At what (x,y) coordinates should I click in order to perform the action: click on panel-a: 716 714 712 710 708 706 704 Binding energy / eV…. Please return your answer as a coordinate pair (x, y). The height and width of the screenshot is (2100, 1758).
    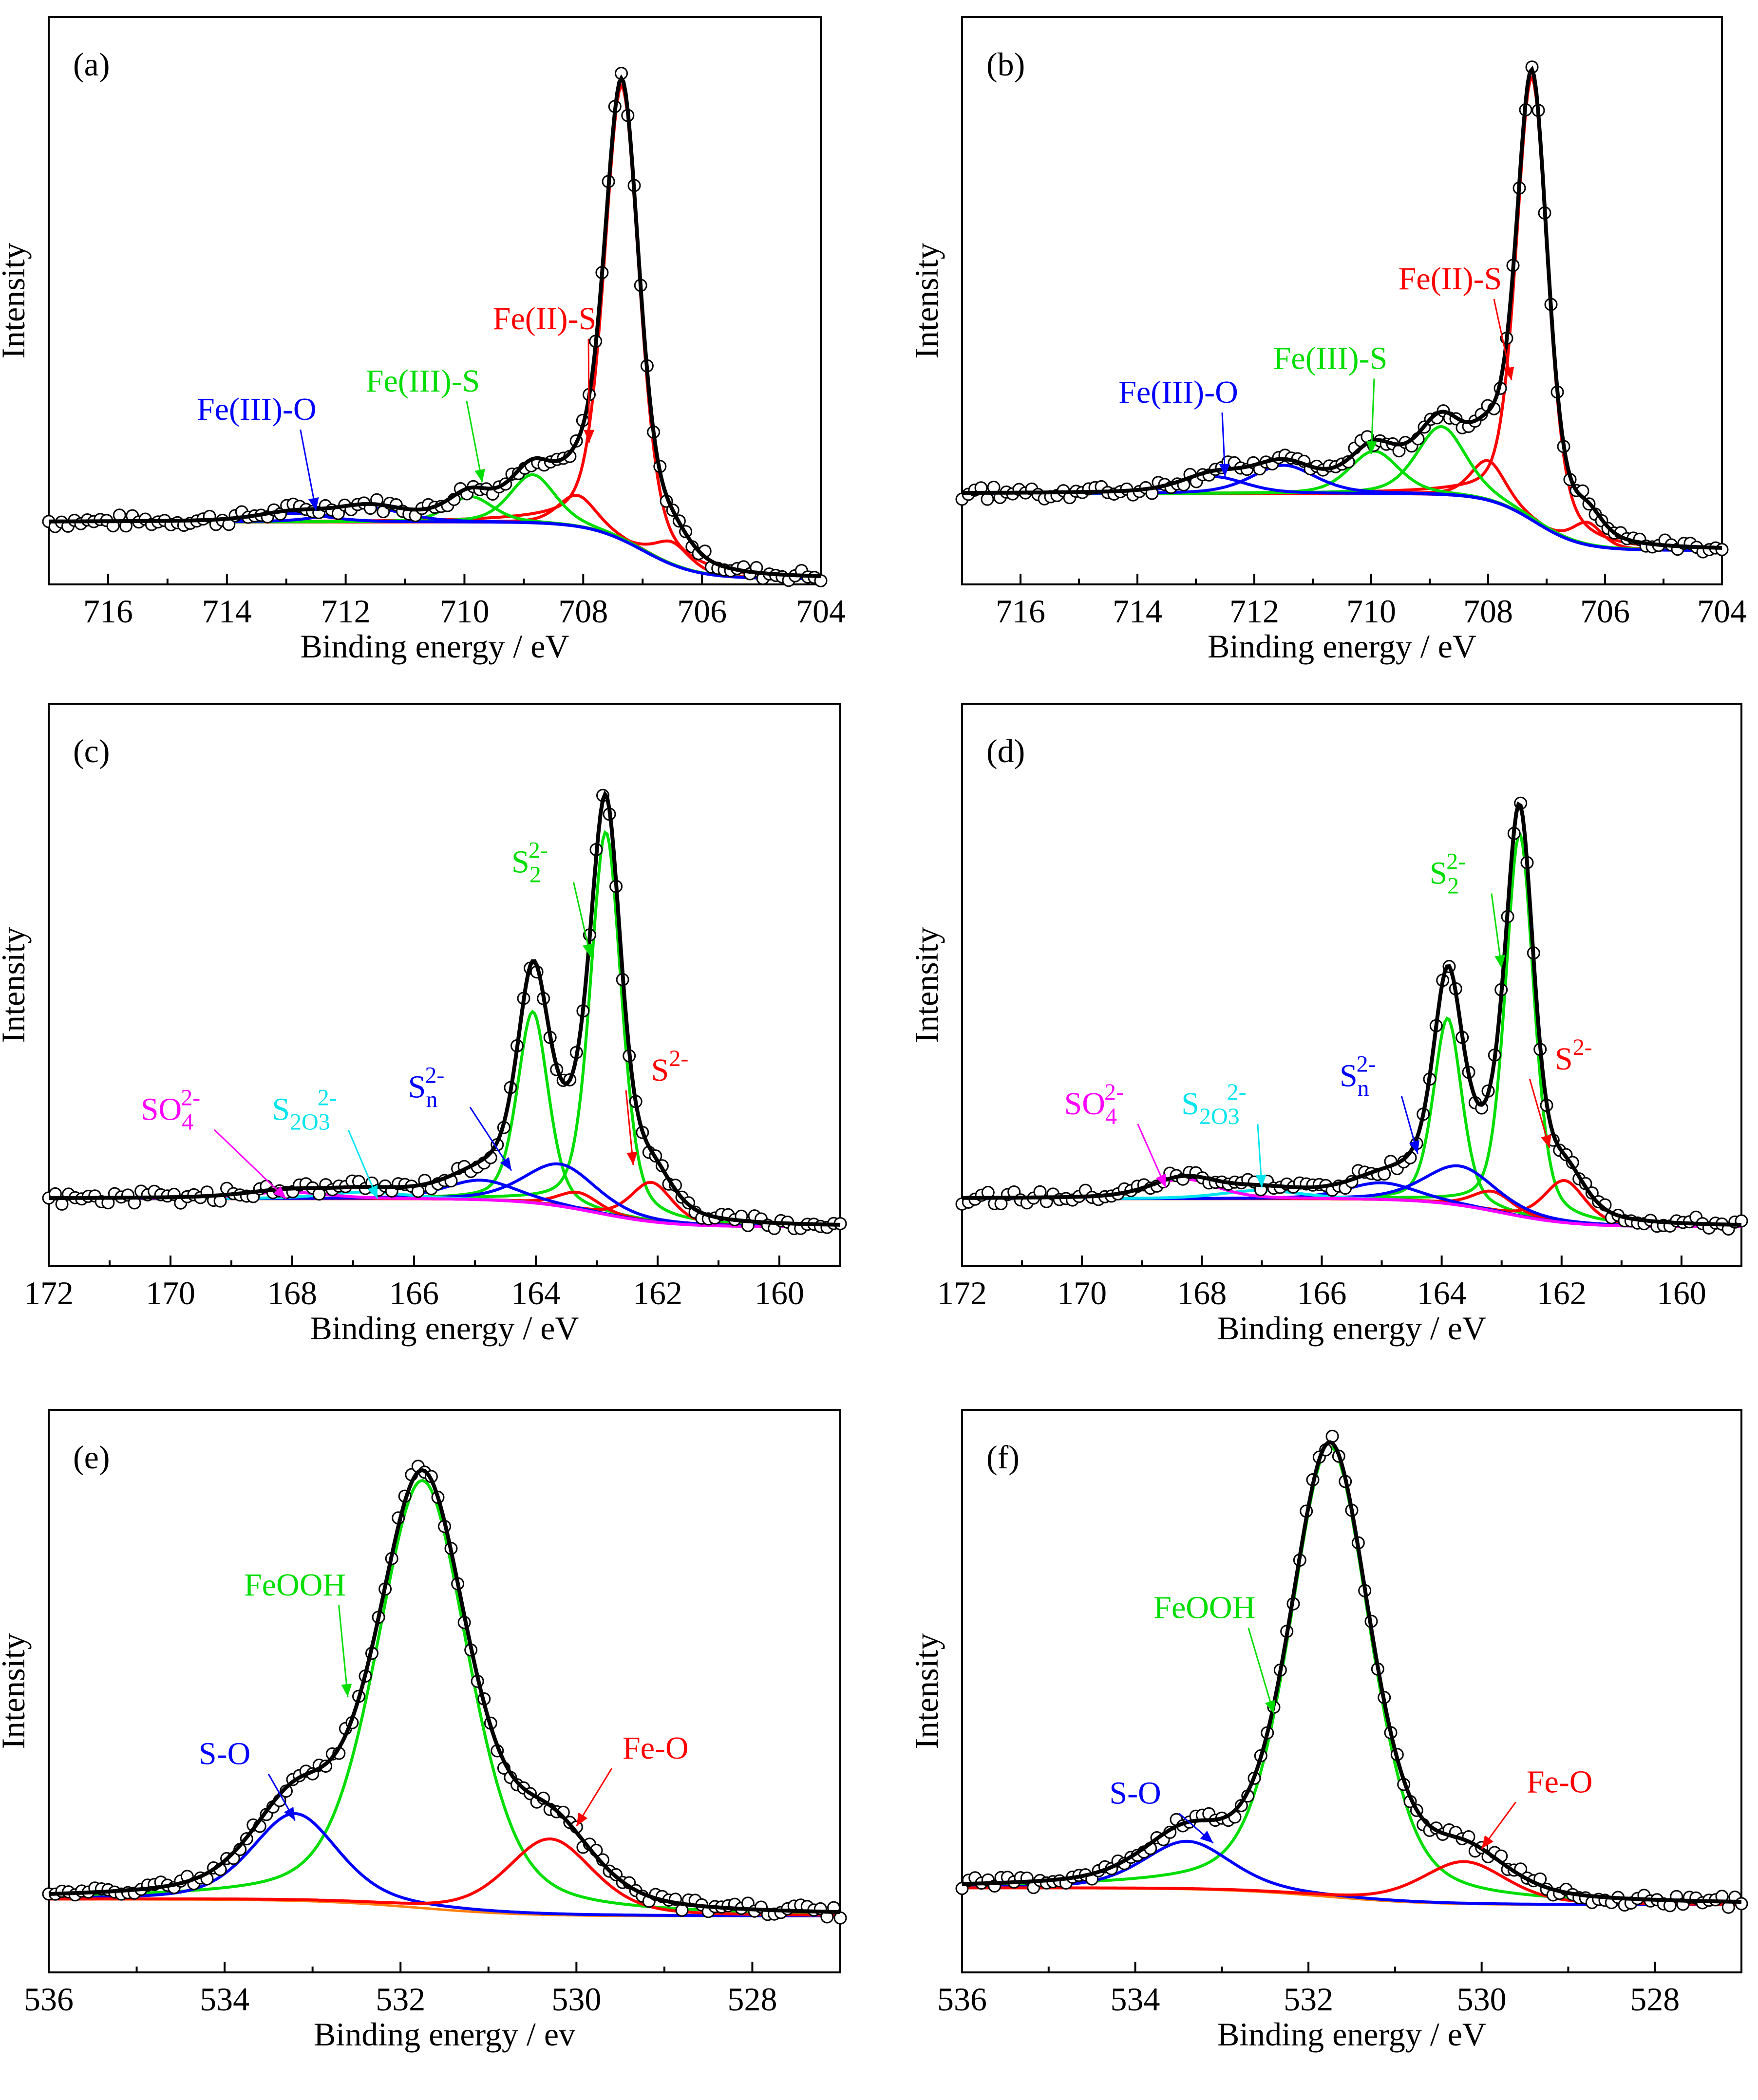
    Looking at the image, I should click on (423, 340).